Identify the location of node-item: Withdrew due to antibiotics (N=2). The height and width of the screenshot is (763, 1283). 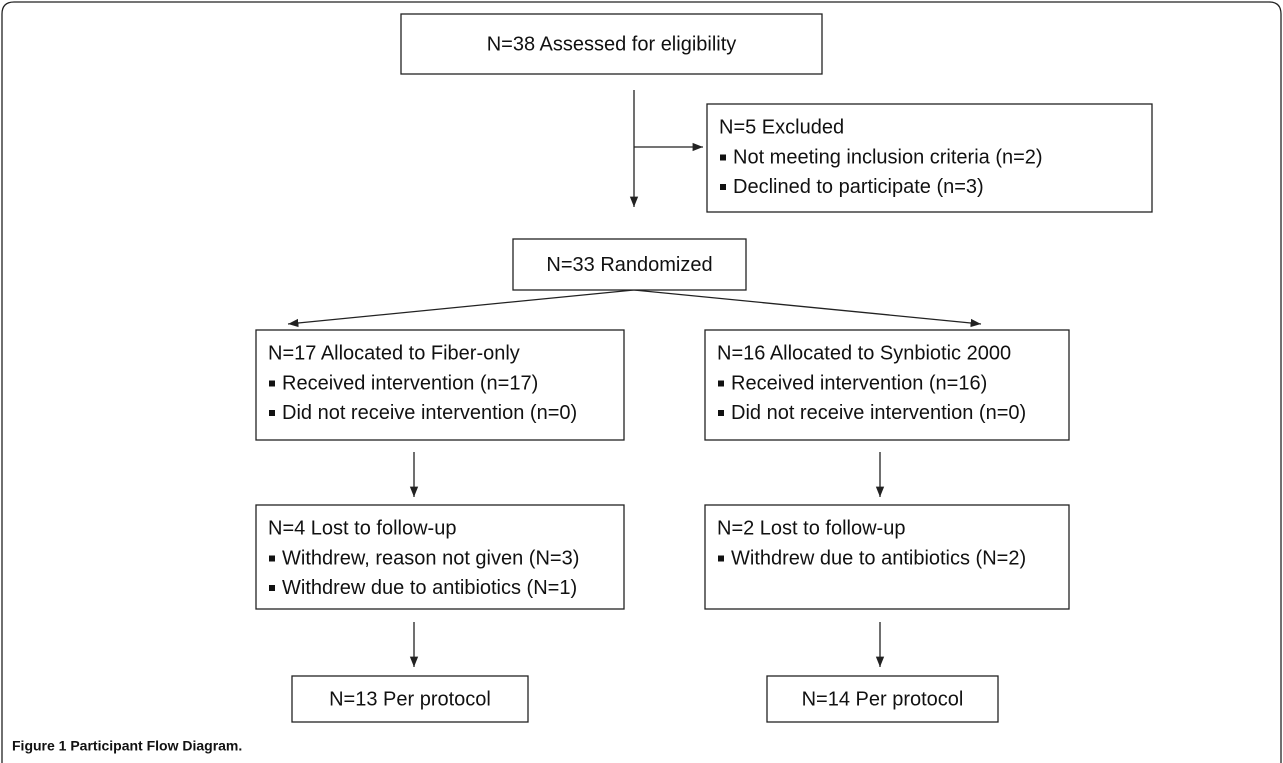
(878, 558).